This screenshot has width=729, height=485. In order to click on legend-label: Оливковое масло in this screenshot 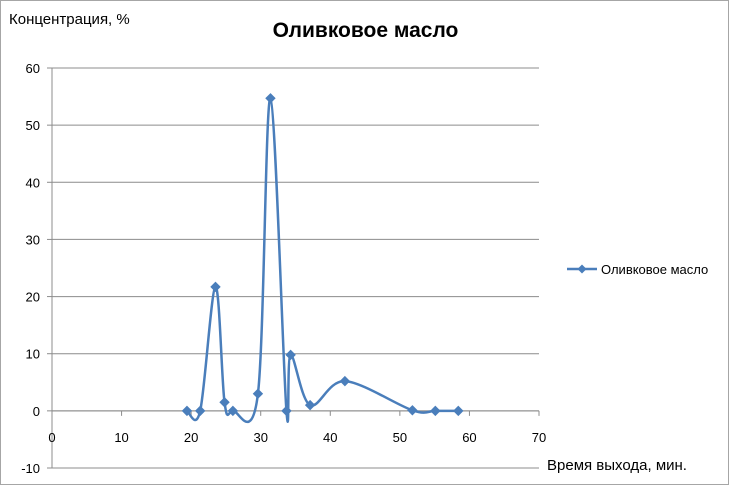, I will do `click(654, 269)`.